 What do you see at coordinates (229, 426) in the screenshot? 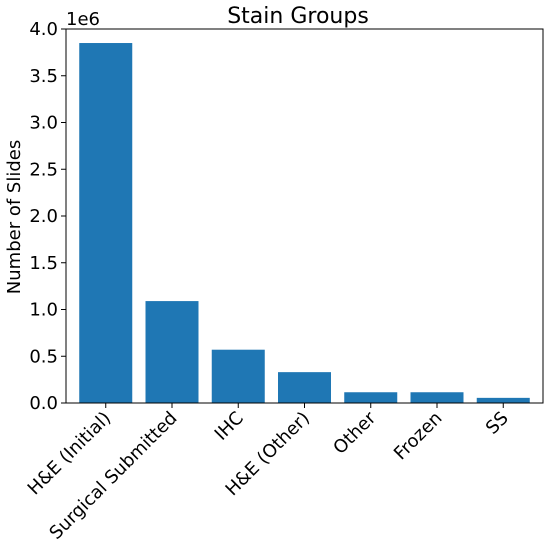
I see `x-tick-label: IHC` at bounding box center [229, 426].